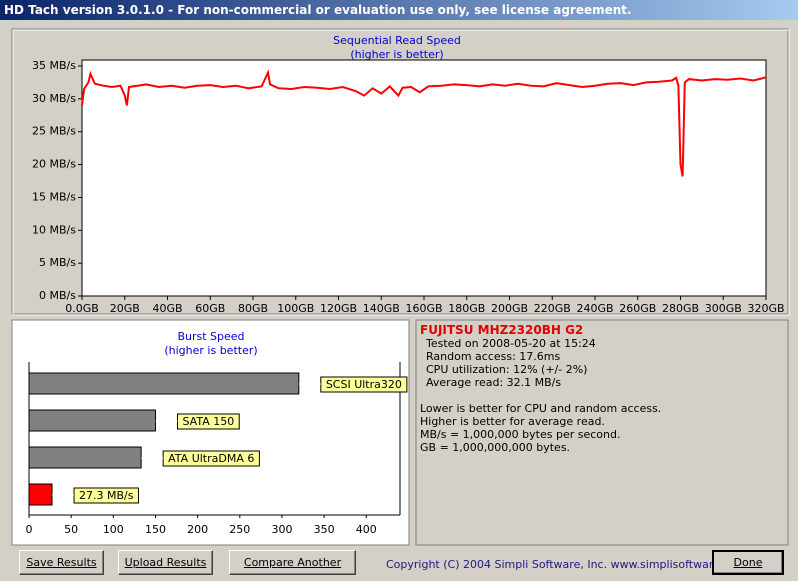  What do you see at coordinates (29, 529) in the screenshot?
I see `x-tick-label: 0` at bounding box center [29, 529].